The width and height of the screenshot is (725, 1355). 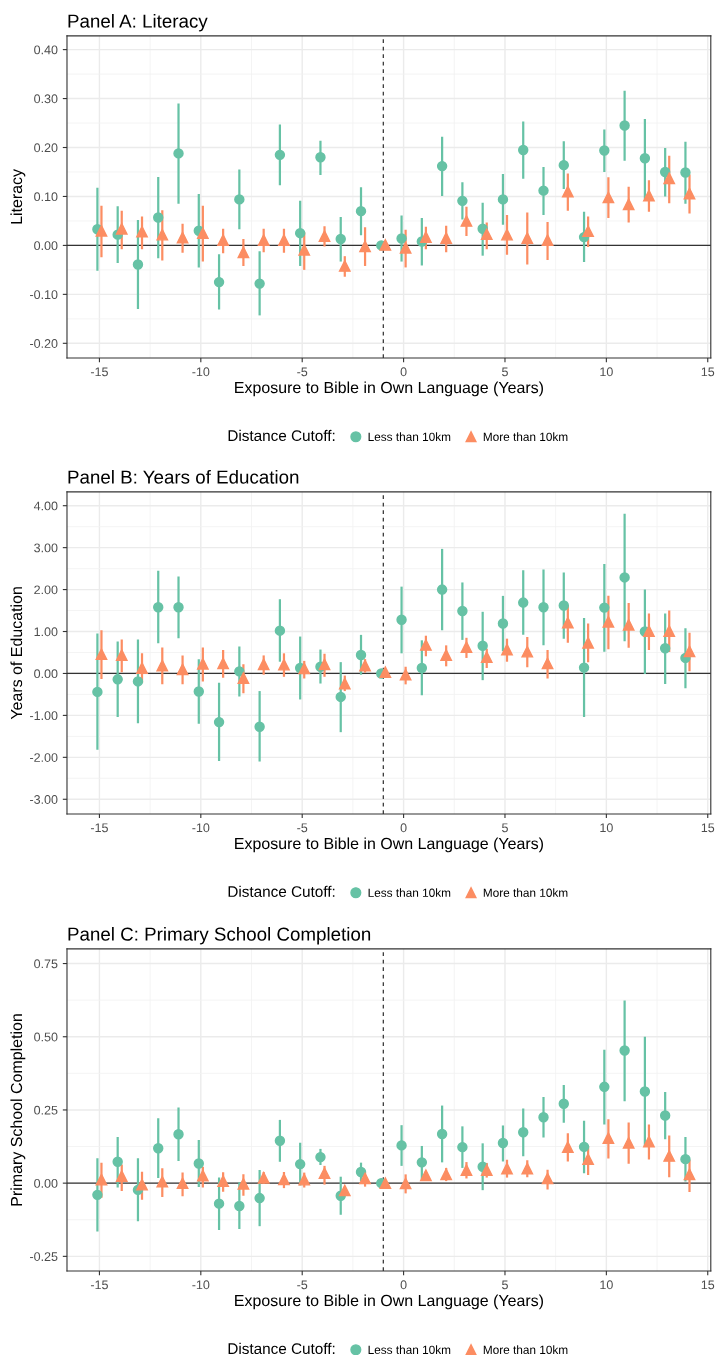 What do you see at coordinates (46, 1110) in the screenshot?
I see `y-tick-label: 0.25` at bounding box center [46, 1110].